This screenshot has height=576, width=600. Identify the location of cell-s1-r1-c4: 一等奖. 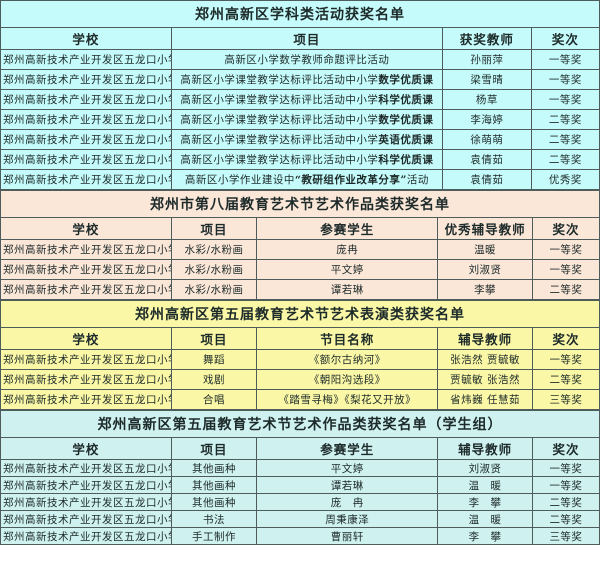
(565, 269).